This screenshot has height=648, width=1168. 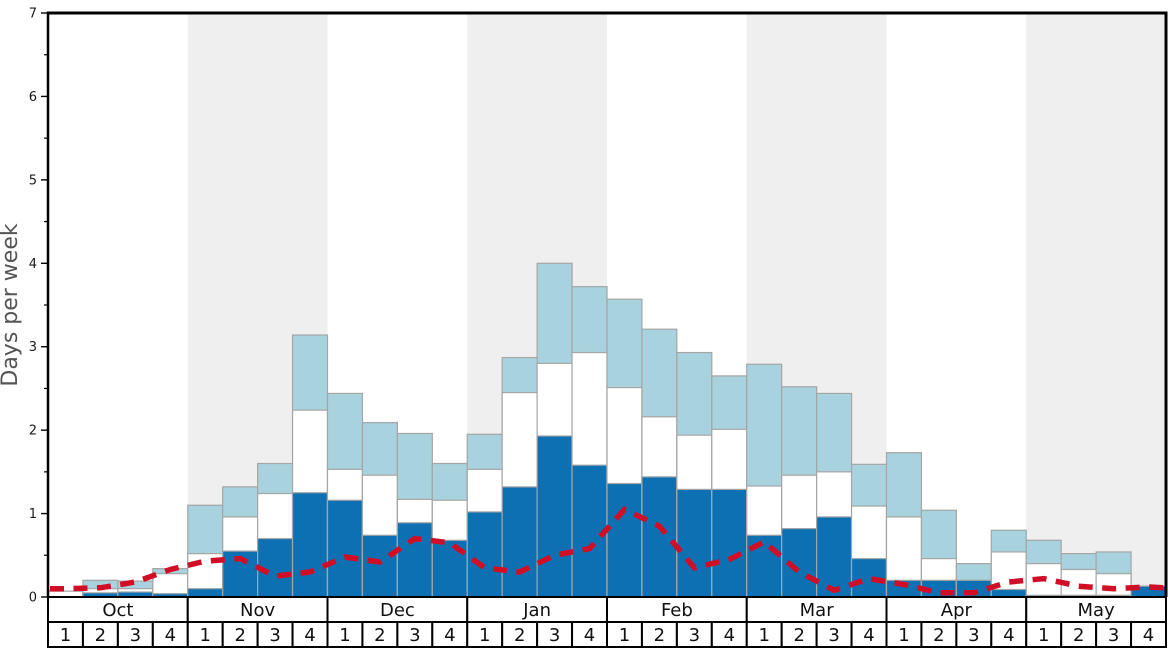 I want to click on month-label: May, so click(x=1097, y=610).